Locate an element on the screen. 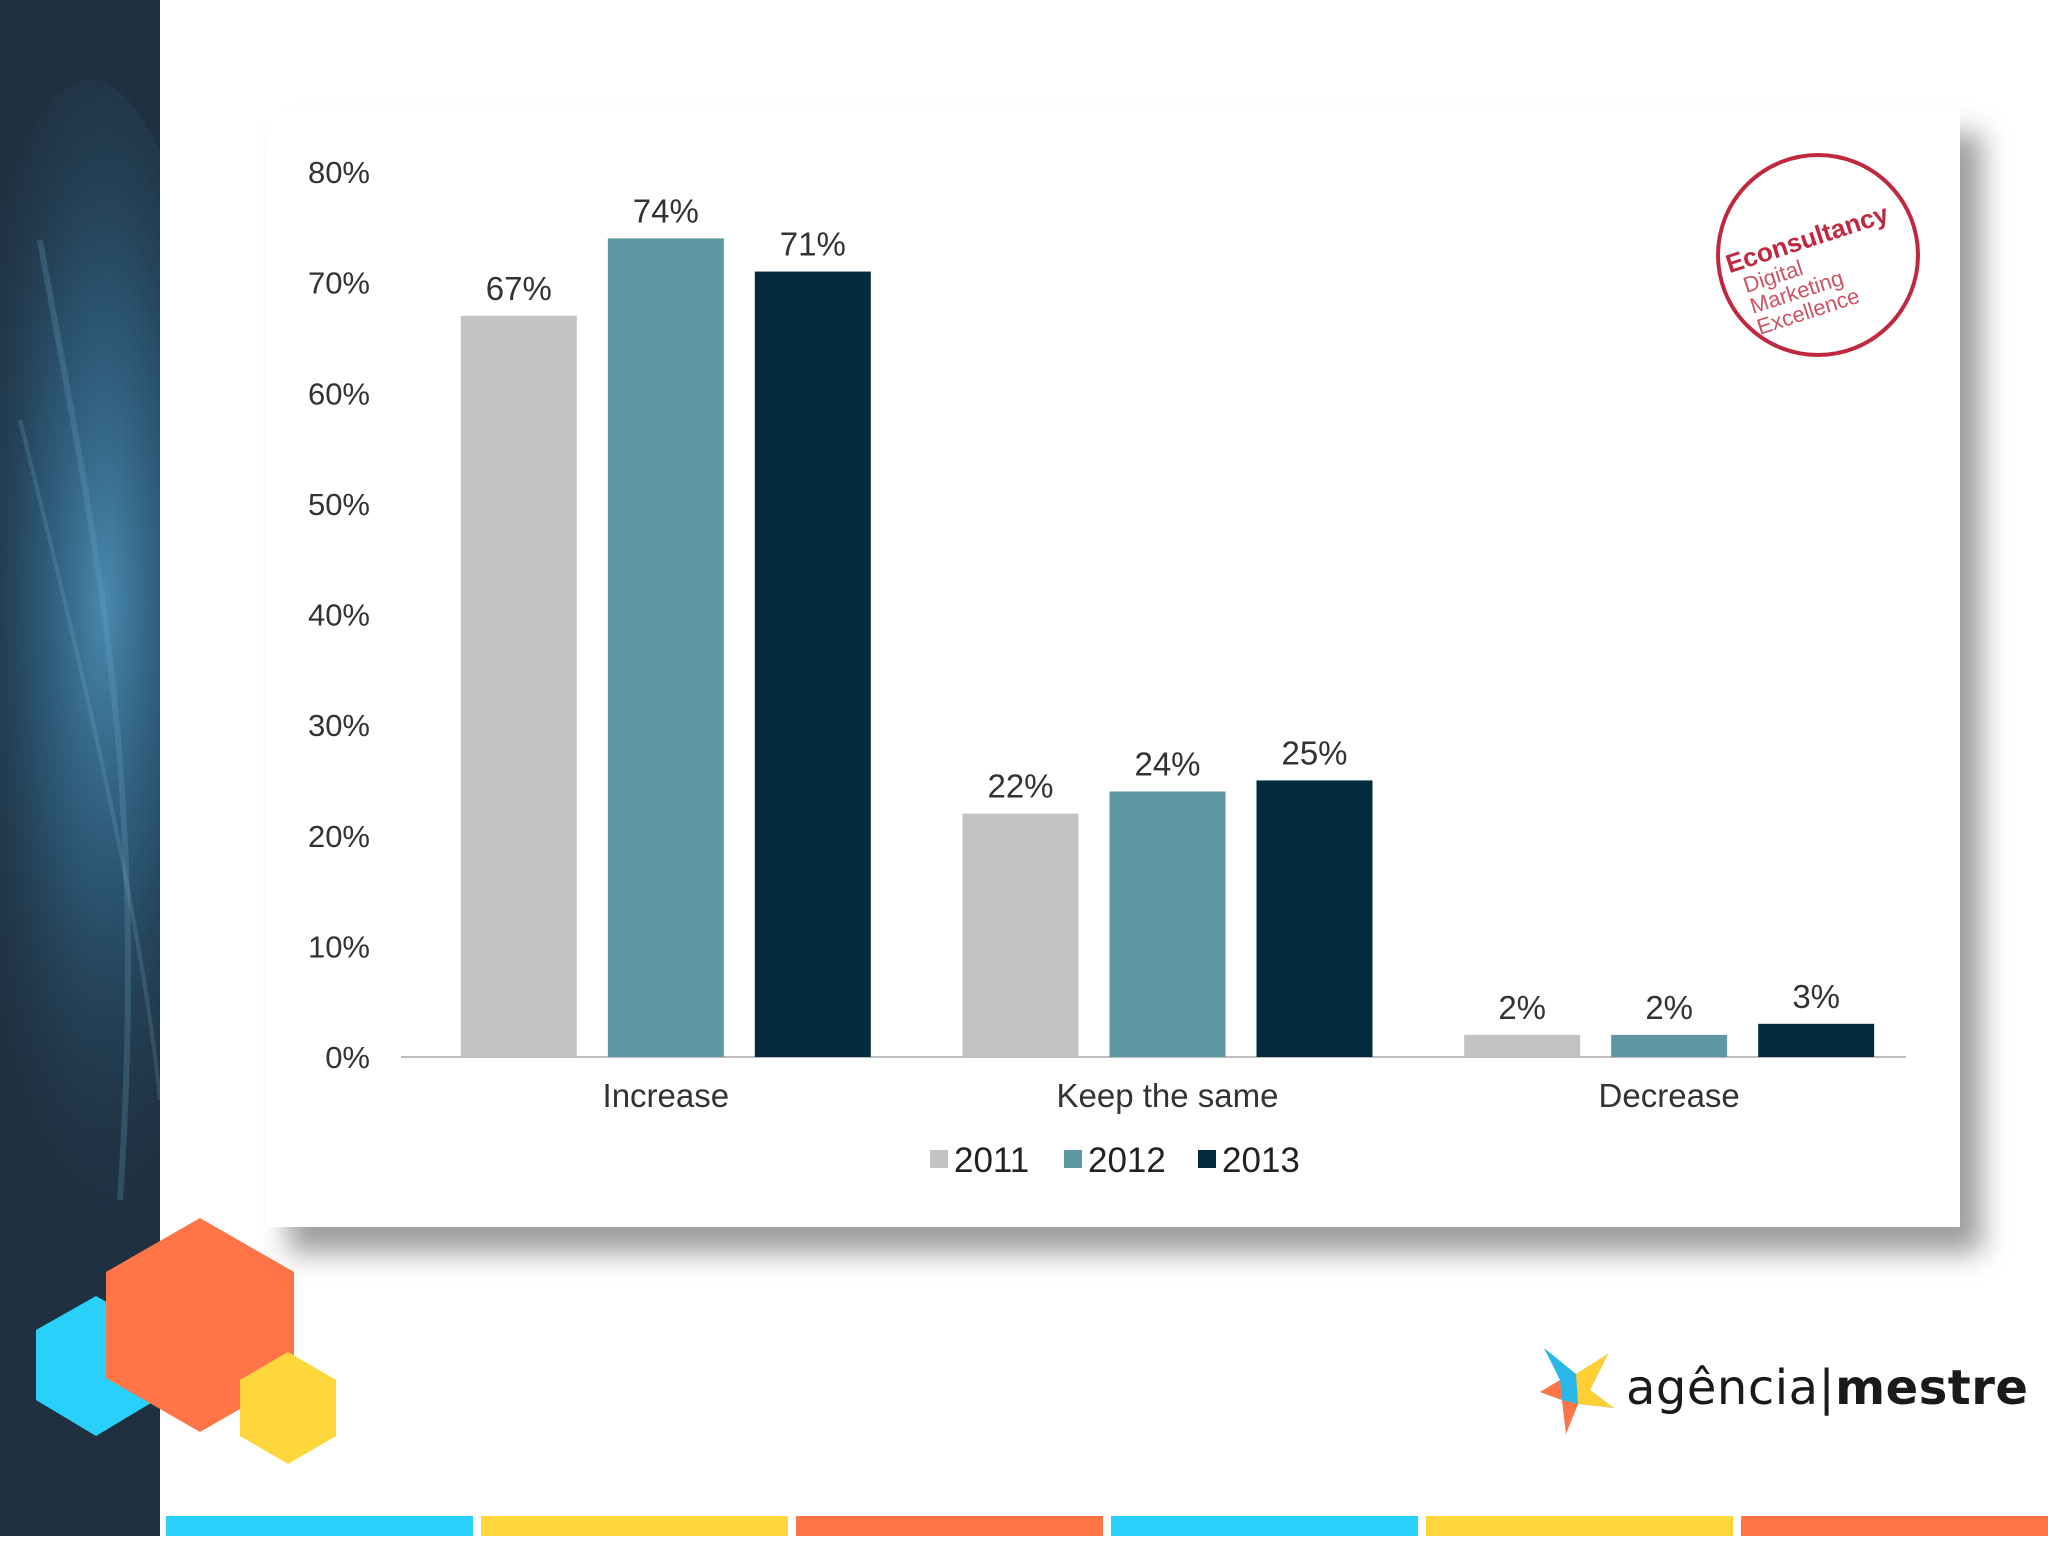 The width and height of the screenshot is (2048, 1541). legend-label: 2012 is located at coordinates (1127, 1160).